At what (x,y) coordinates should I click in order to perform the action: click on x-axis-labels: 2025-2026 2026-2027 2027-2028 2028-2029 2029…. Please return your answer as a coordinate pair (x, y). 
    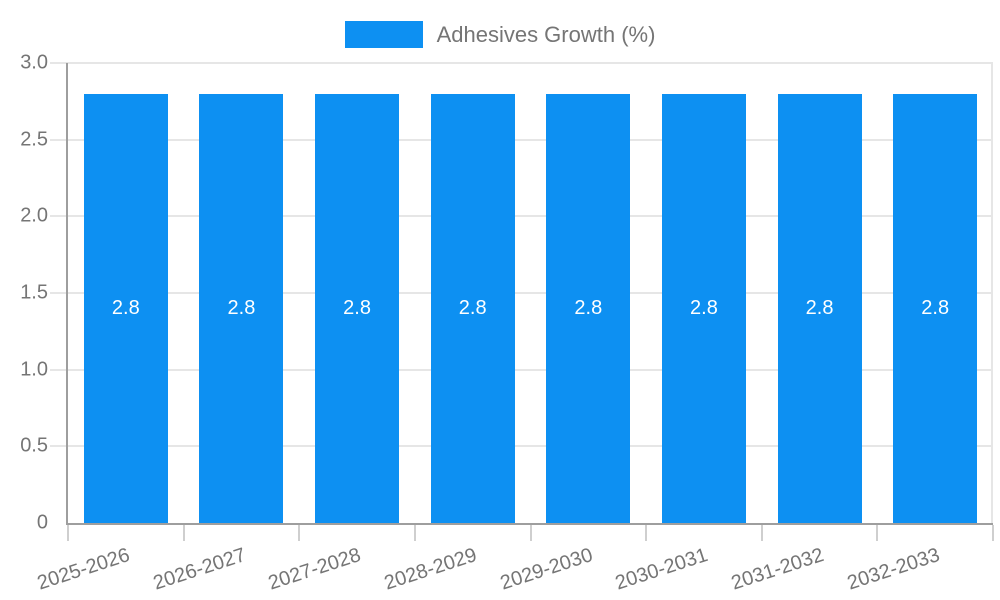
    Looking at the image, I should click on (488, 569).